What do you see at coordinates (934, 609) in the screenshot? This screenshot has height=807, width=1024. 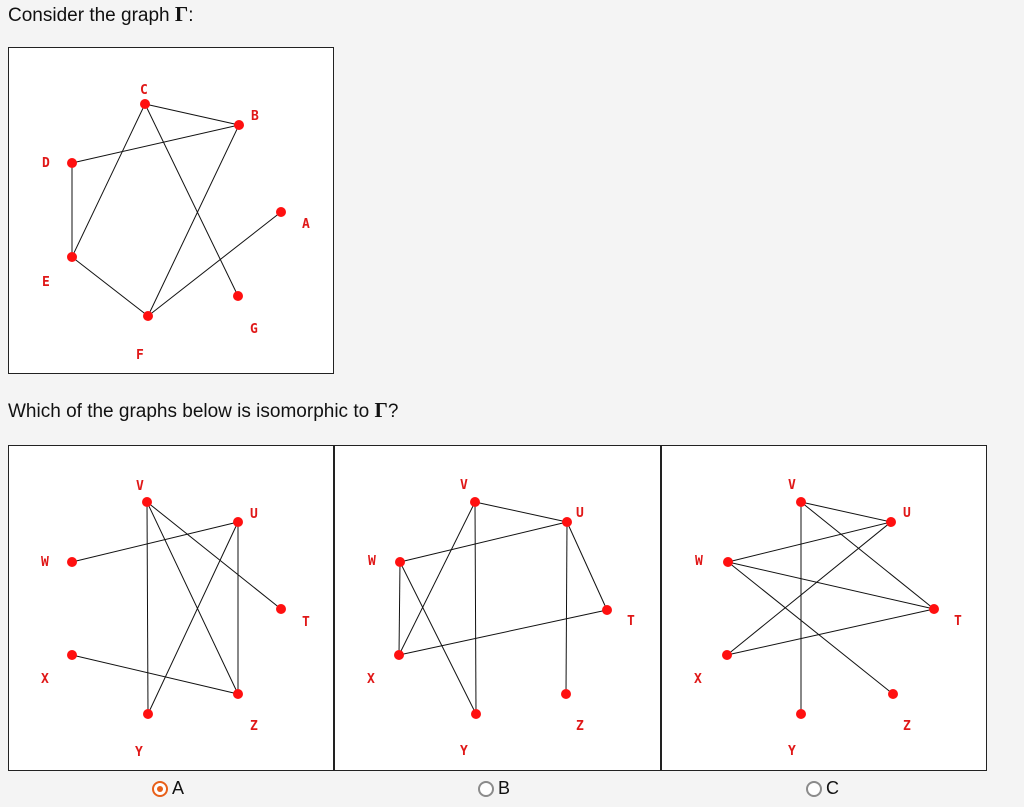 I see `option-c-node-t` at bounding box center [934, 609].